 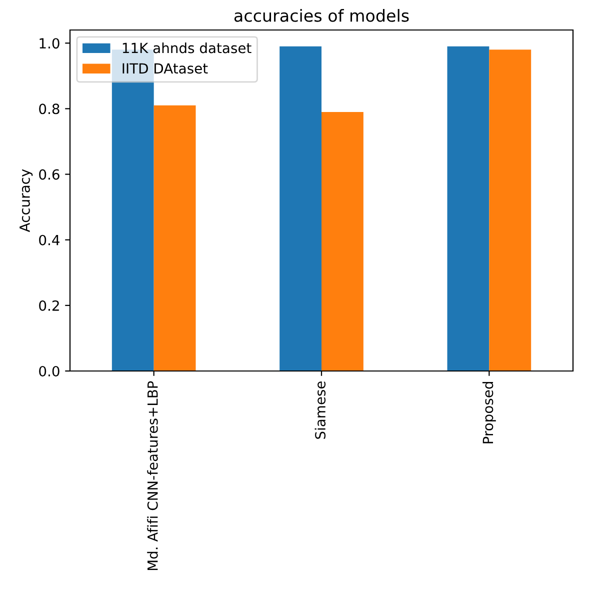 What do you see at coordinates (489, 413) in the screenshot?
I see `x-tick-label: Proposed` at bounding box center [489, 413].